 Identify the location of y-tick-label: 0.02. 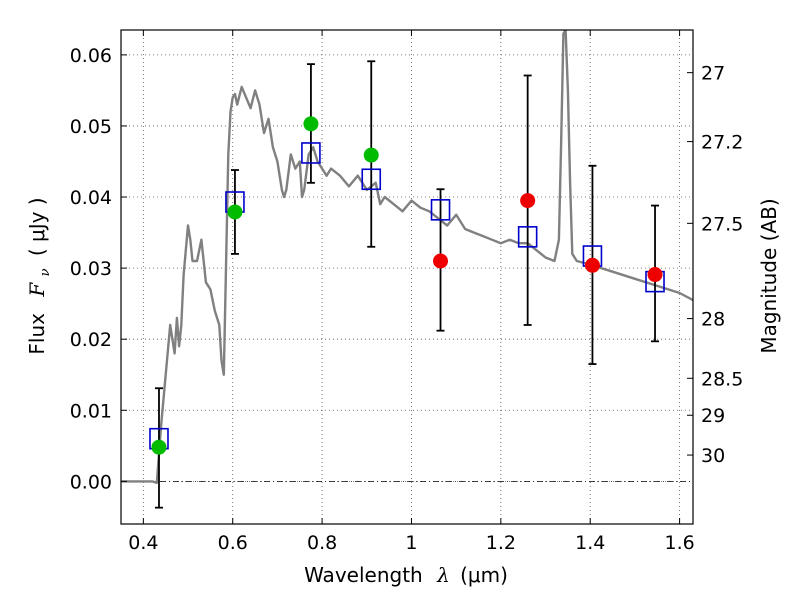
(91, 340).